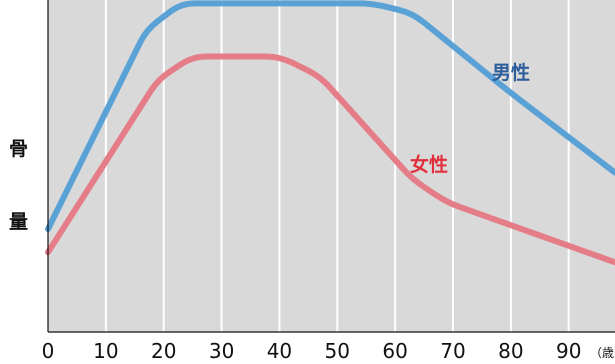 The width and height of the screenshot is (615, 364). Describe the element at coordinates (279, 351) in the screenshot. I see `x-tick-40: 40` at that location.